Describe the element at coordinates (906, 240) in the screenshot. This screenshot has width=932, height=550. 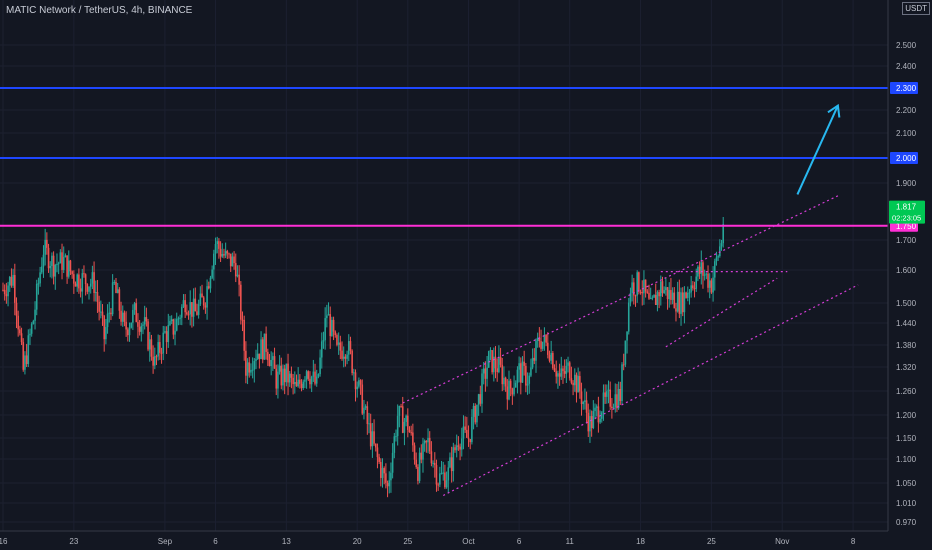
I see `price-tick-label: 1.700` at that location.